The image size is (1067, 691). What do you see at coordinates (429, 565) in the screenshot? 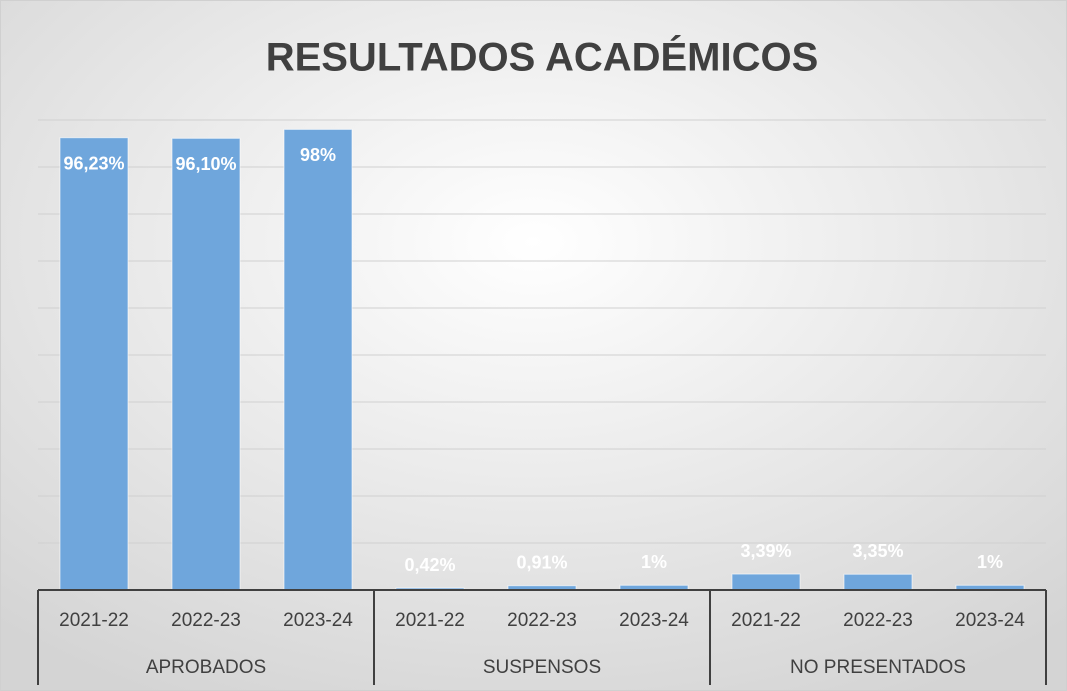
I see `data-label: 0,42%` at bounding box center [429, 565].